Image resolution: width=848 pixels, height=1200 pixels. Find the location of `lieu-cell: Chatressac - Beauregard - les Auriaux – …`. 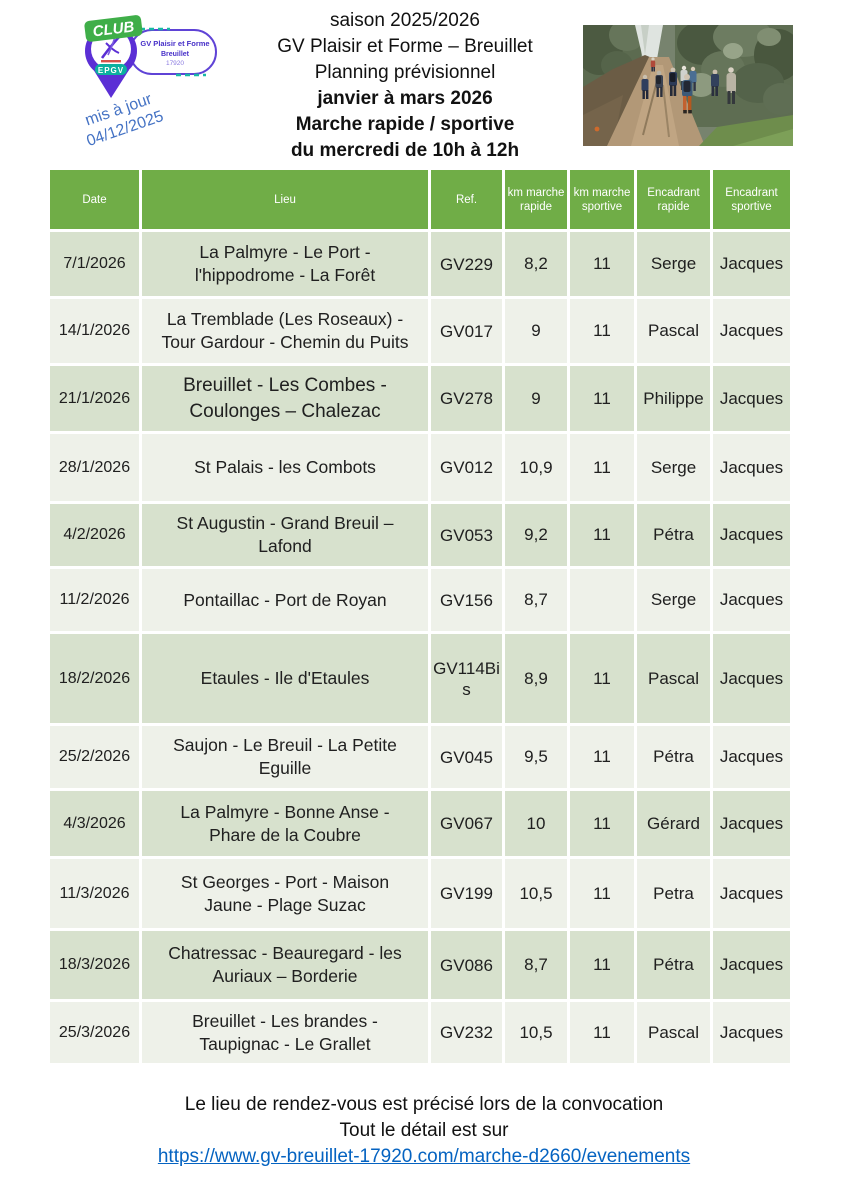

lieu-cell: Chatressac - Beauregard - les Auriaux – … is located at coordinates (285, 965).